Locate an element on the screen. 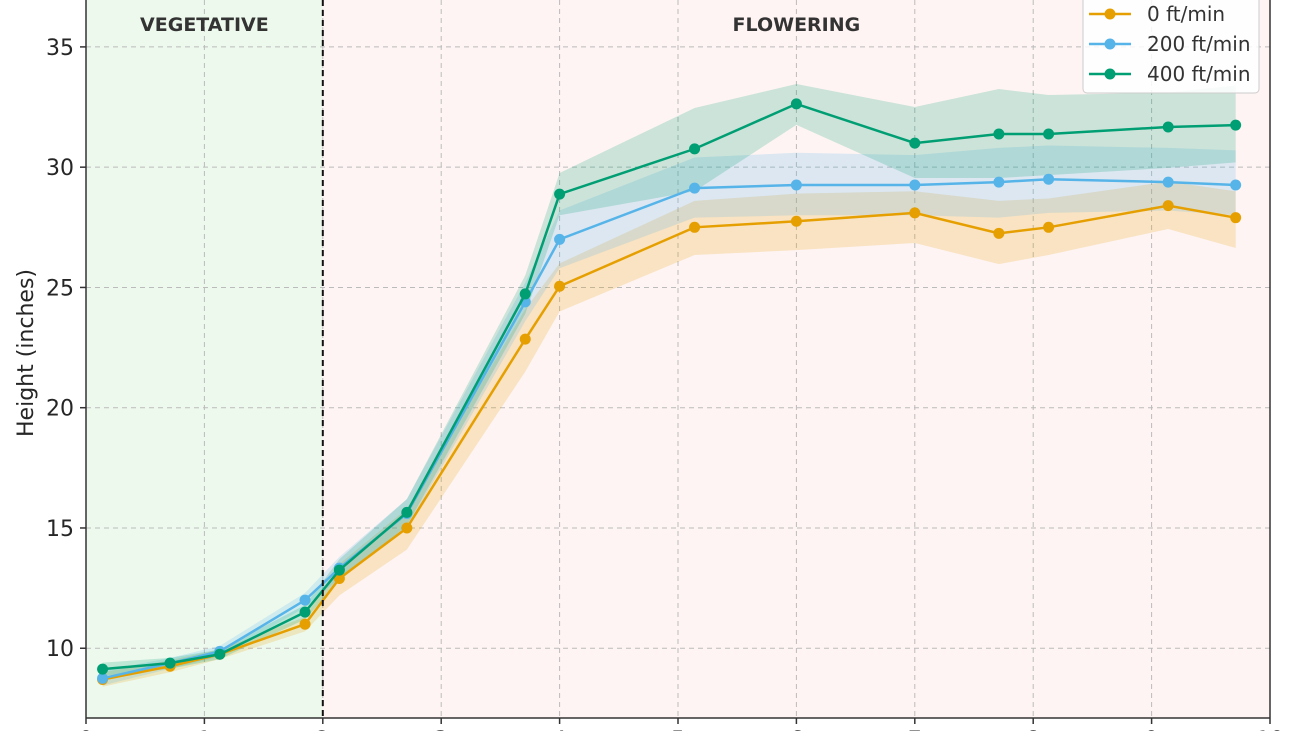 This screenshot has width=1300, height=731. x-tick-label: 4 is located at coordinates (560, 729).